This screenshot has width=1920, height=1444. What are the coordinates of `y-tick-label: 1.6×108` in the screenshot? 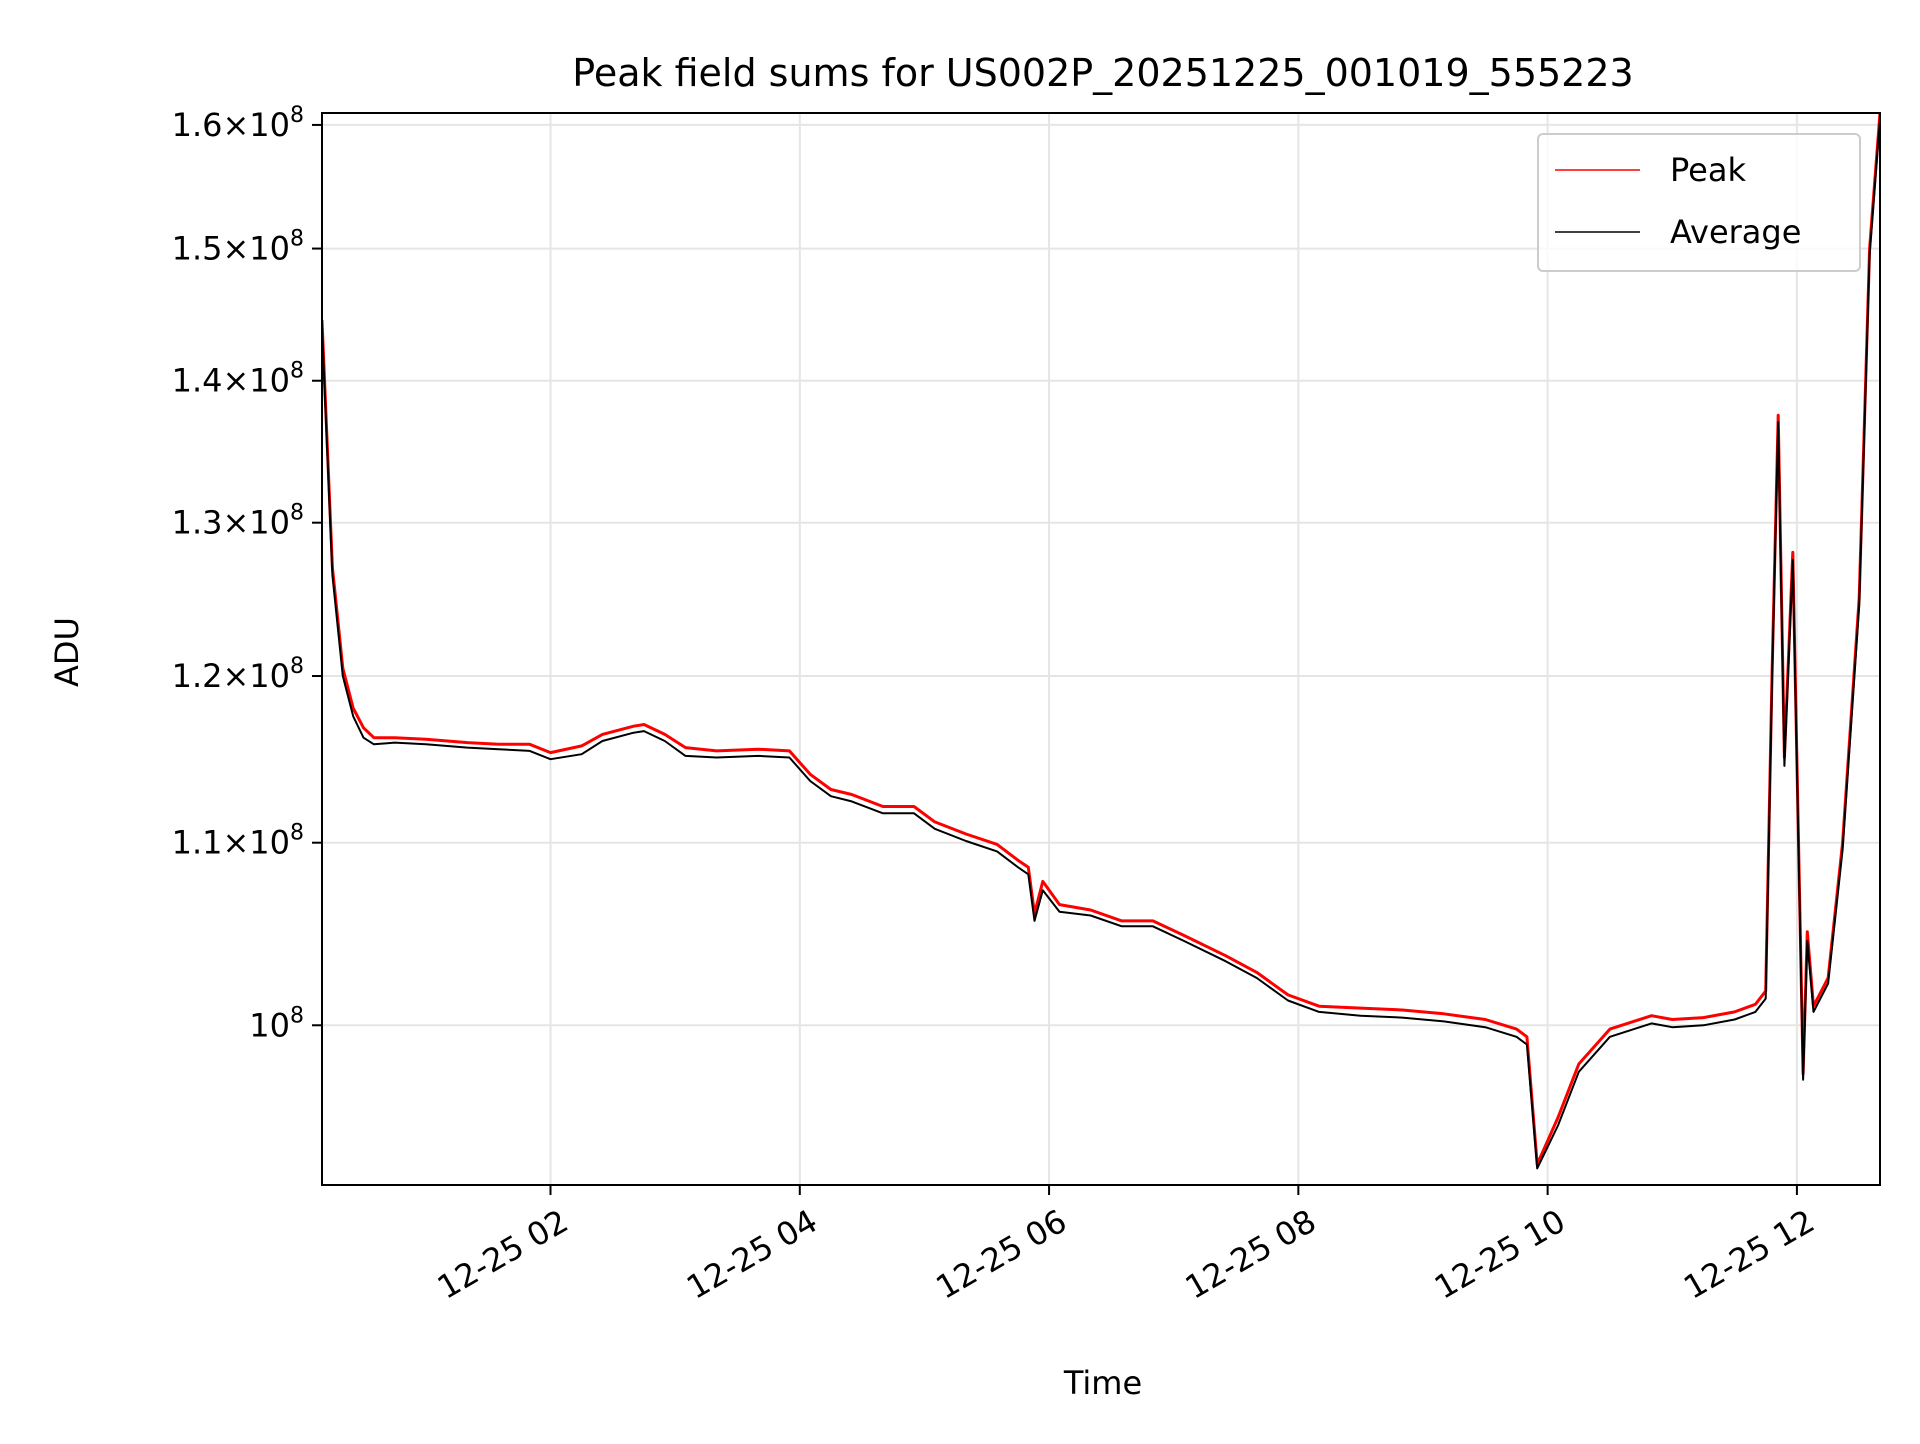 It's located at (238, 123).